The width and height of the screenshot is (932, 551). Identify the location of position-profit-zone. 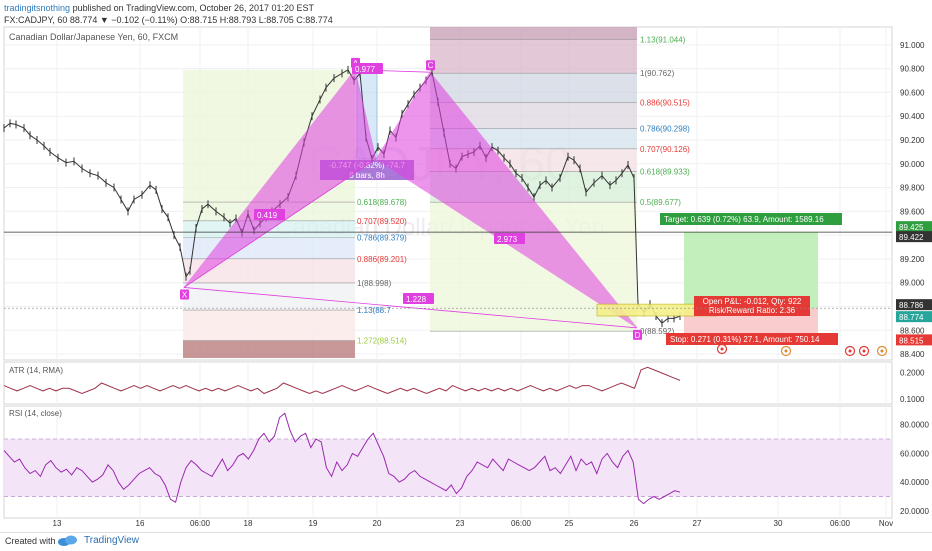
(751, 270).